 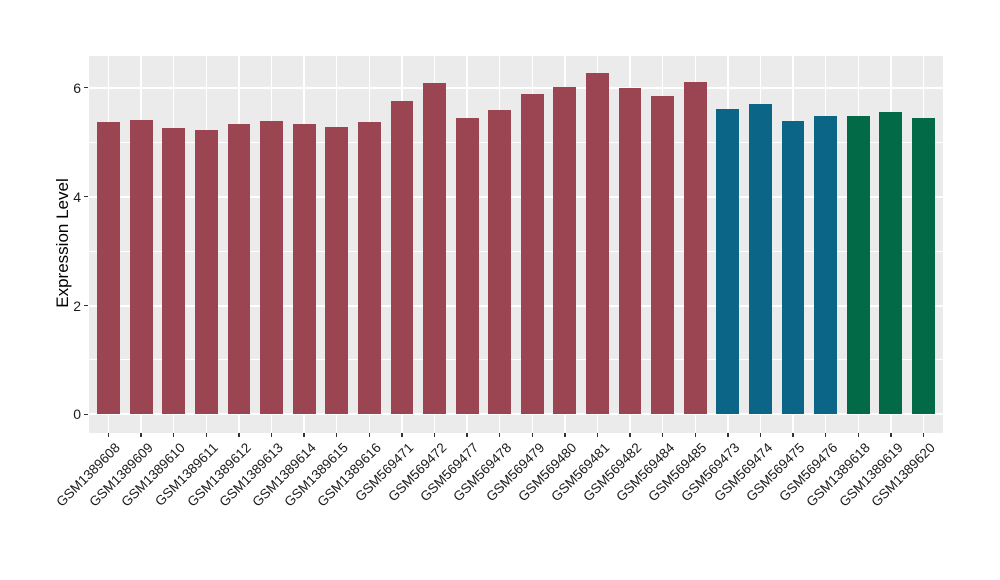 I want to click on bar-gsm569484, so click(x=663, y=255).